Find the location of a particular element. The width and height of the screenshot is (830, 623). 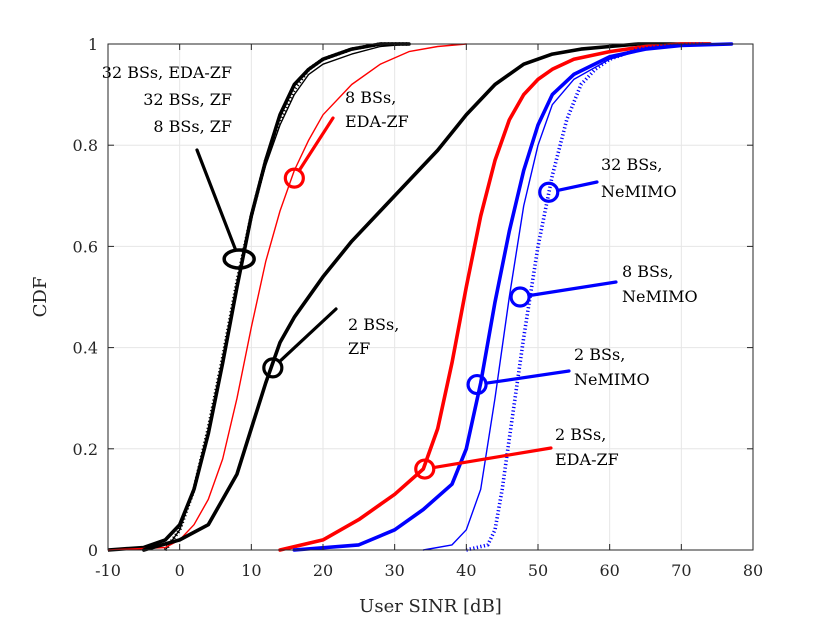

annotation-label: 8 BSs, ZF is located at coordinates (192, 126).